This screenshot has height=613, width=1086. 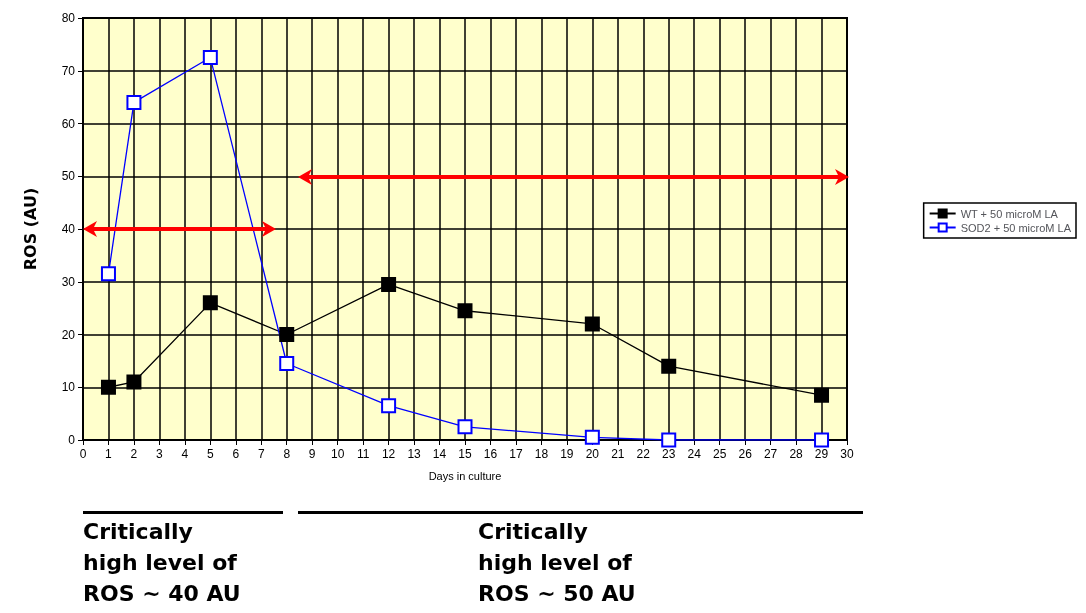 What do you see at coordinates (490, 454) in the screenshot?
I see `x-tick-label: 16` at bounding box center [490, 454].